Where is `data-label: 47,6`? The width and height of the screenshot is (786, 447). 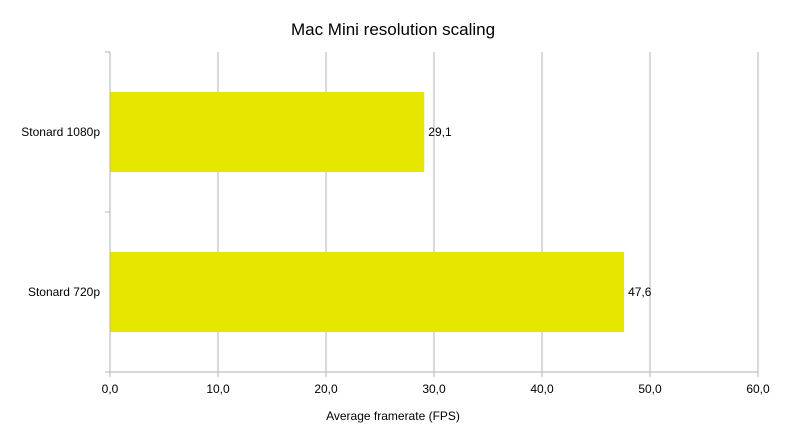
data-label: 47,6 is located at coordinates (640, 292).